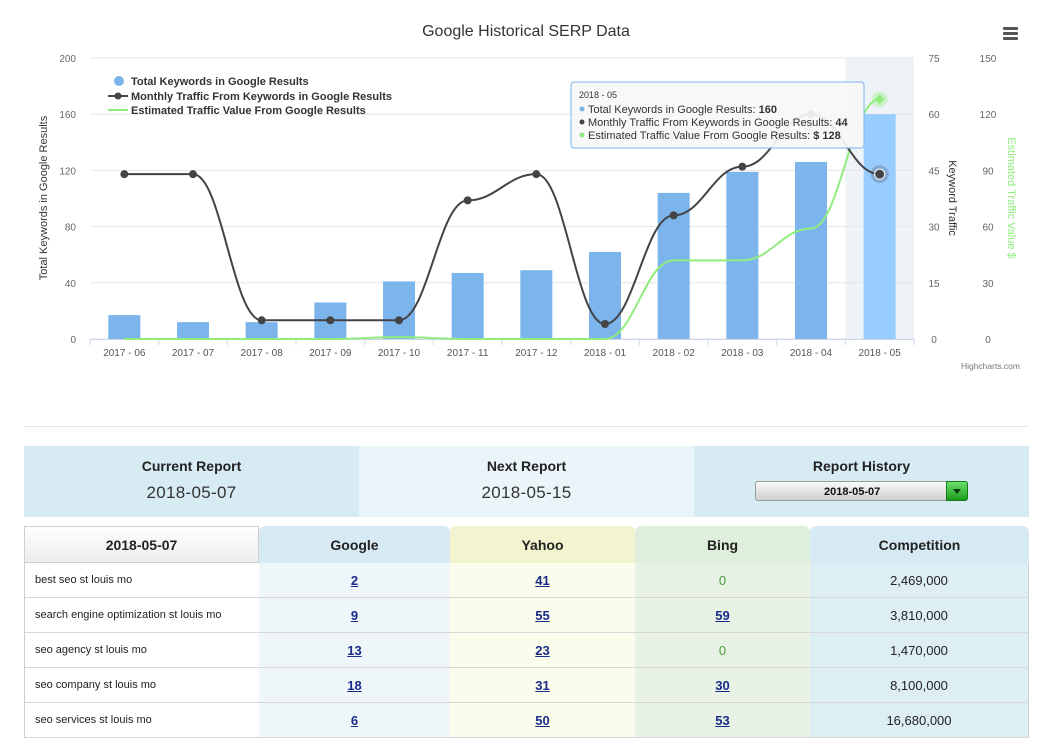  What do you see at coordinates (354, 544) in the screenshot?
I see `header-google: Google` at bounding box center [354, 544].